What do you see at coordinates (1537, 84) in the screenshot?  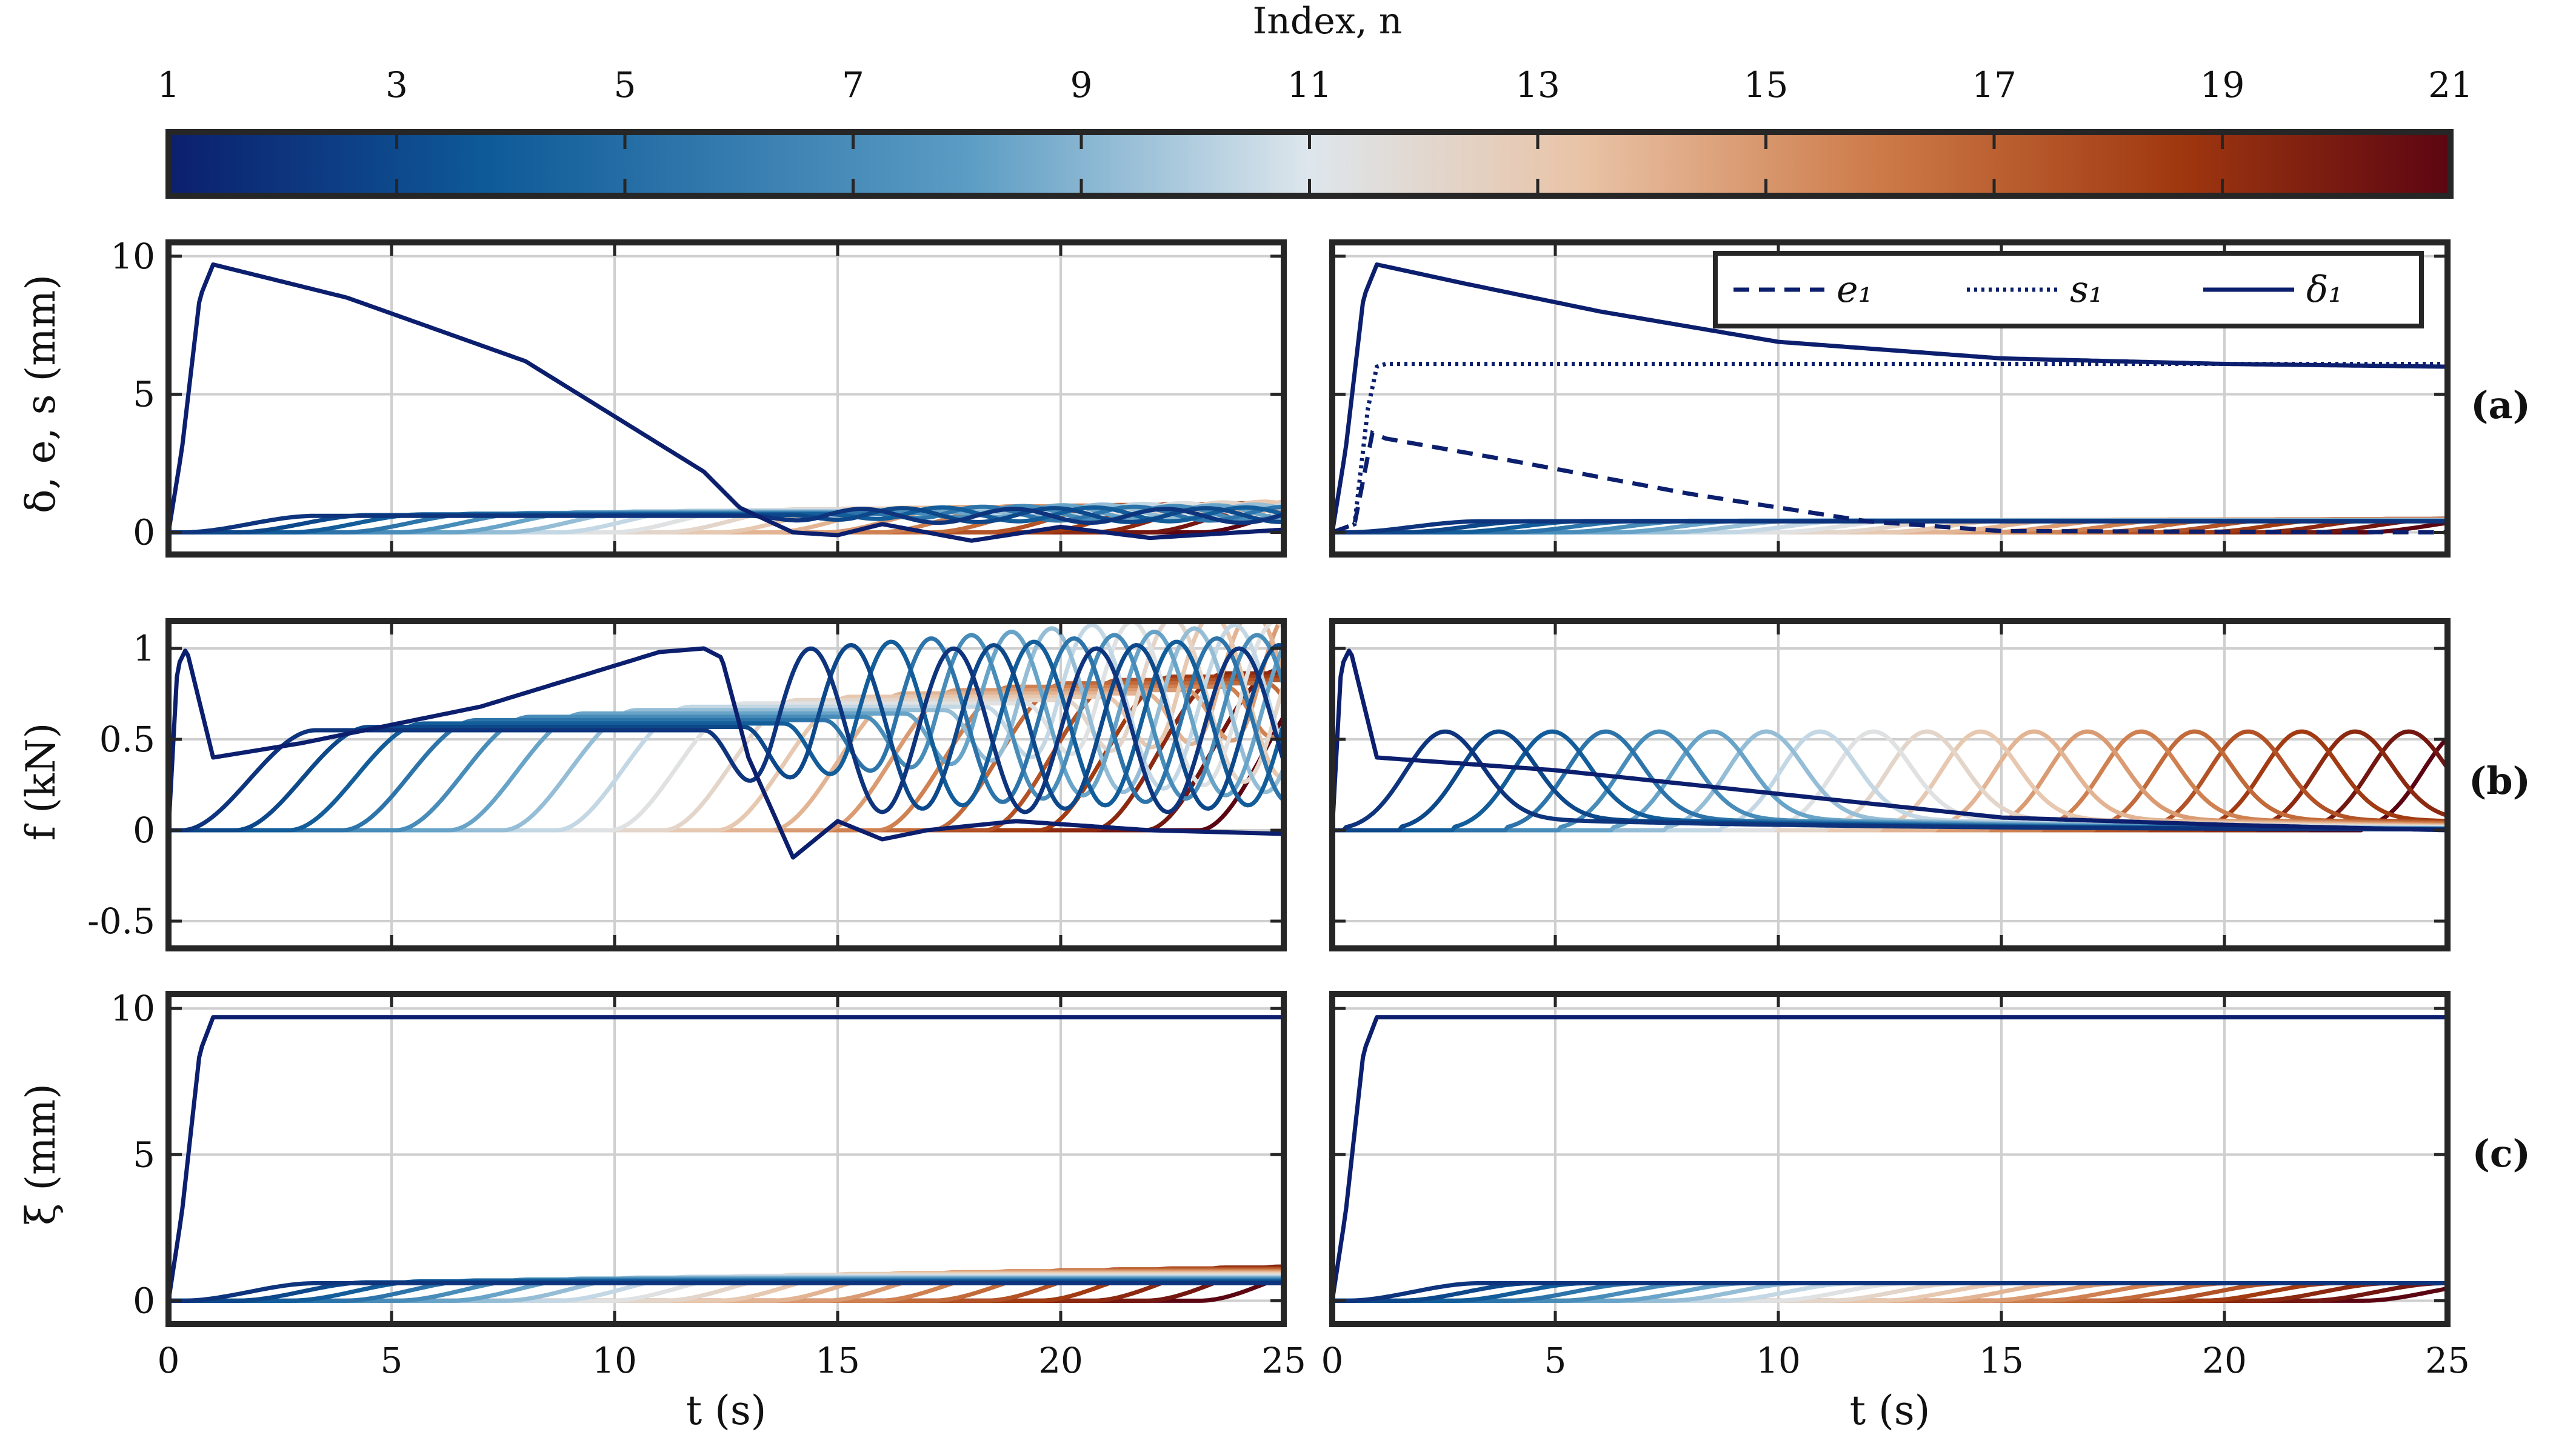 I see `colorbar-tick-label: 13` at bounding box center [1537, 84].